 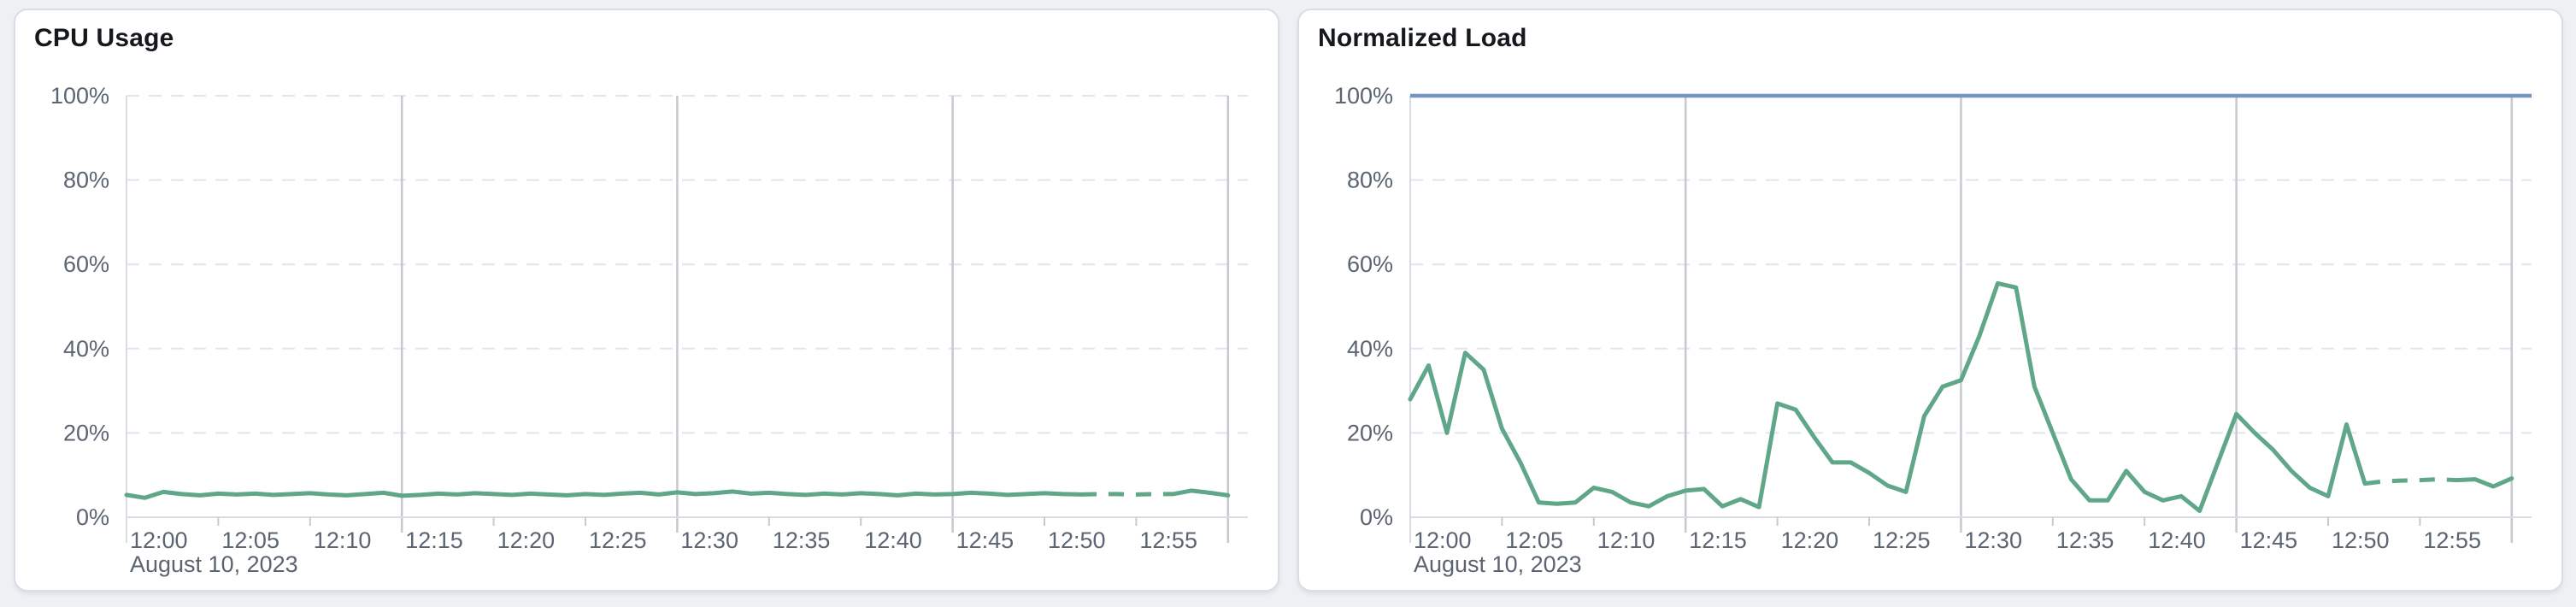 I want to click on chart-title: CPU Usage, so click(x=104, y=38).